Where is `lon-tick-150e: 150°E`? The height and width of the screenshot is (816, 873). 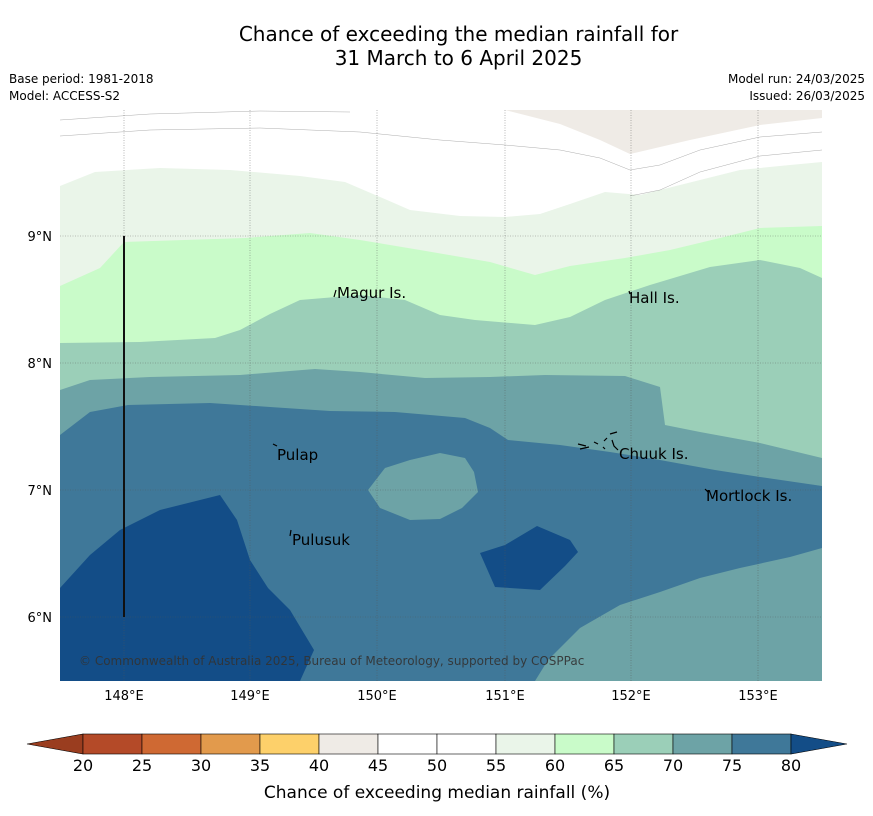 lon-tick-150e: 150°E is located at coordinates (377, 696).